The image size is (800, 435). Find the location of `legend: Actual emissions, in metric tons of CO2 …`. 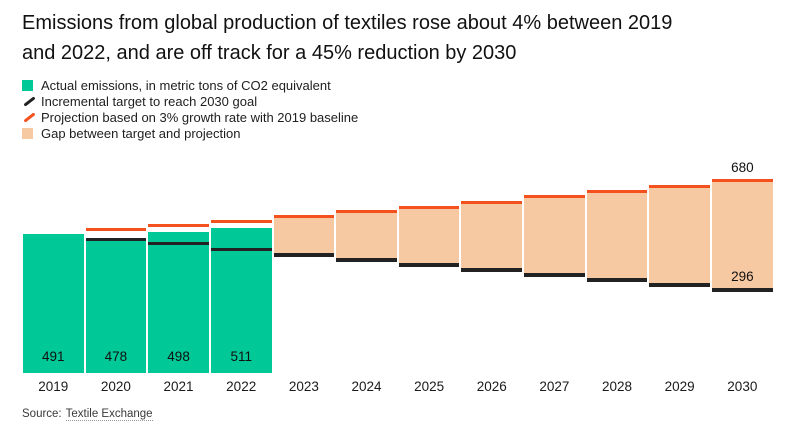

legend: Actual emissions, in metric tons of CO2 … is located at coordinates (190, 109).